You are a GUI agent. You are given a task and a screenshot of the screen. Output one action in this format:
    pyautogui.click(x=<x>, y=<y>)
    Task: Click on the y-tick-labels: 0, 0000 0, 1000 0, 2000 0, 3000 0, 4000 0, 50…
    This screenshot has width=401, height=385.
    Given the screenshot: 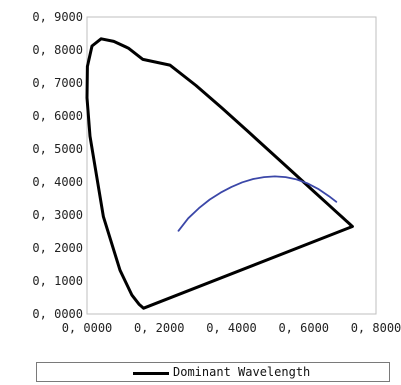 What is the action you would take?
    pyautogui.click(x=57, y=165)
    